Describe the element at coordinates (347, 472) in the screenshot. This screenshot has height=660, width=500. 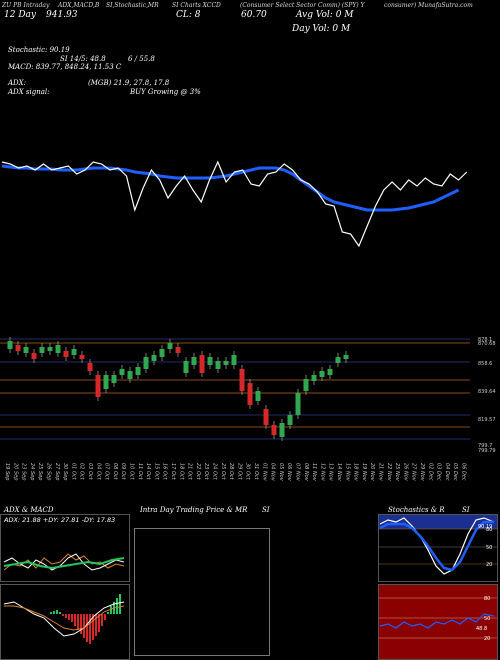
I see `date-label: 15 Nov` at that location.